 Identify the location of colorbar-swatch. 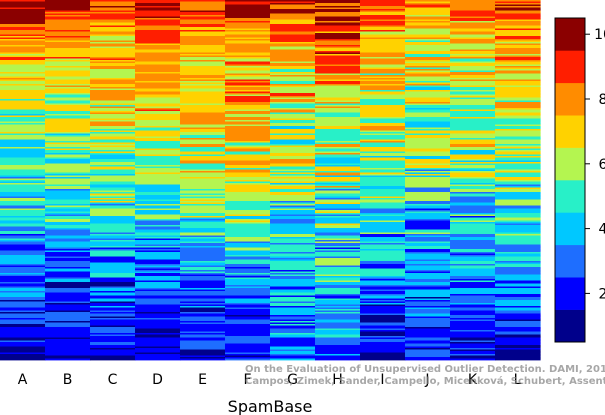
(570, 67).